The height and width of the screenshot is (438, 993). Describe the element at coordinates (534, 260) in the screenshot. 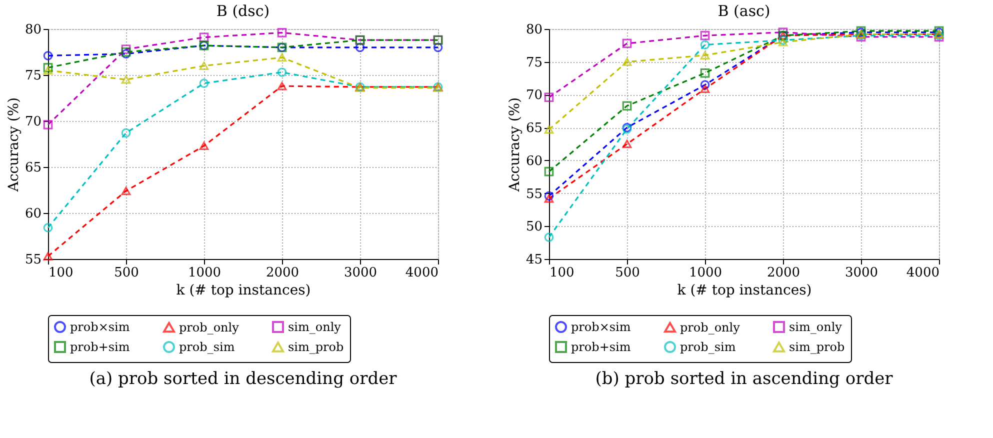

I see `y-tick-label: 45` at that location.